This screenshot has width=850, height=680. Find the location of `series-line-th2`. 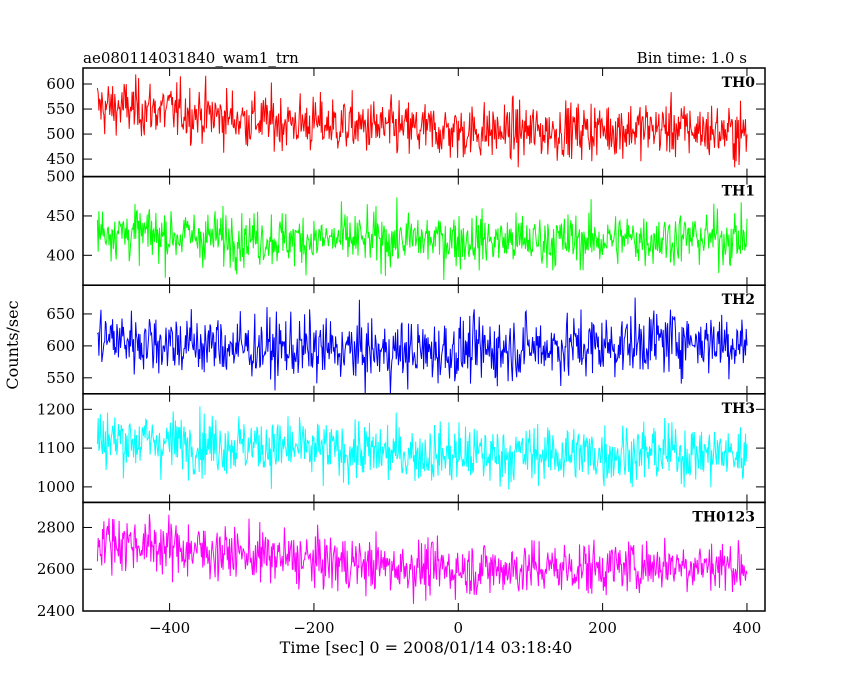

series-line-th2 is located at coordinates (422, 345).